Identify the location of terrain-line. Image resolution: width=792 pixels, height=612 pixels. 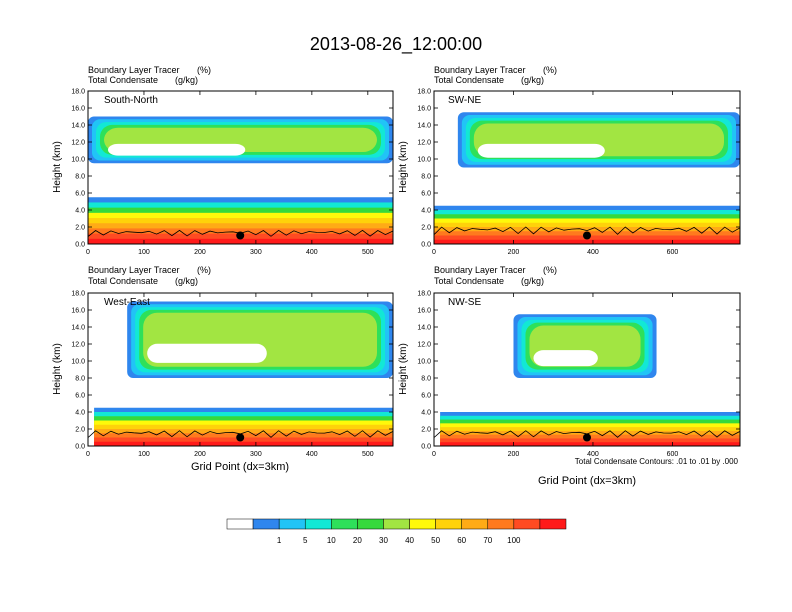
(587, 230).